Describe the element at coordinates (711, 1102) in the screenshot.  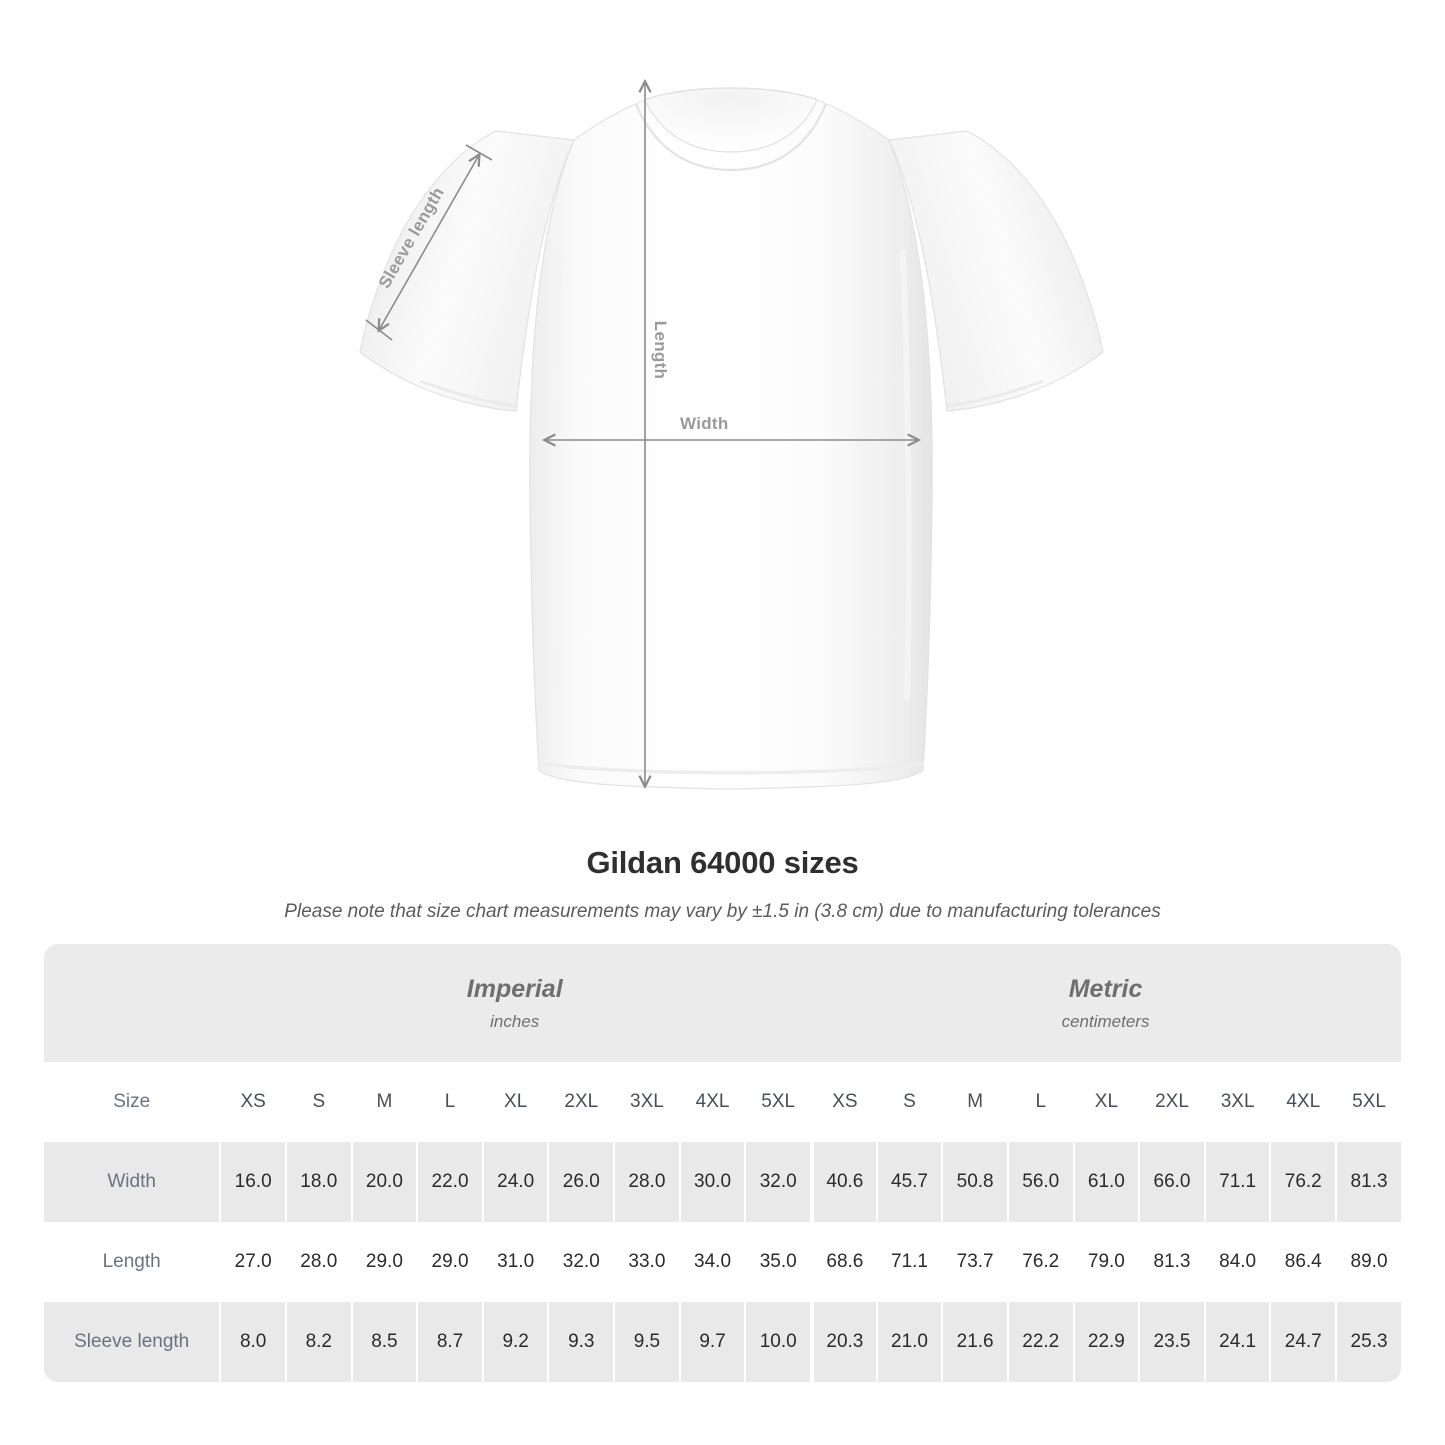
I see `size-col-imperial-4xl: 4XL` at that location.